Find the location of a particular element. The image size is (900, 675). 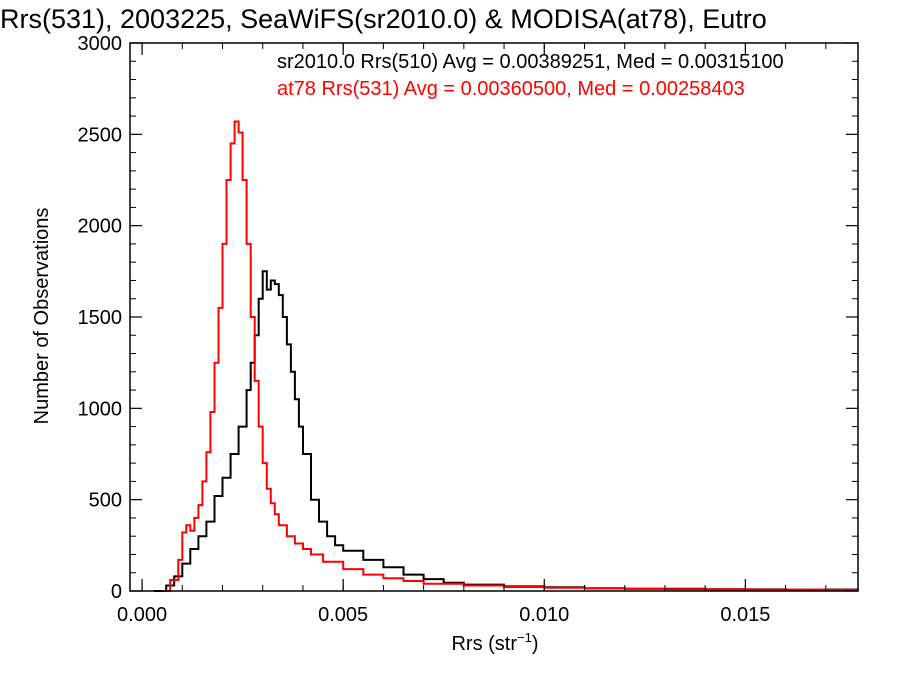

y-tick-label: 0 is located at coordinates (116, 592).